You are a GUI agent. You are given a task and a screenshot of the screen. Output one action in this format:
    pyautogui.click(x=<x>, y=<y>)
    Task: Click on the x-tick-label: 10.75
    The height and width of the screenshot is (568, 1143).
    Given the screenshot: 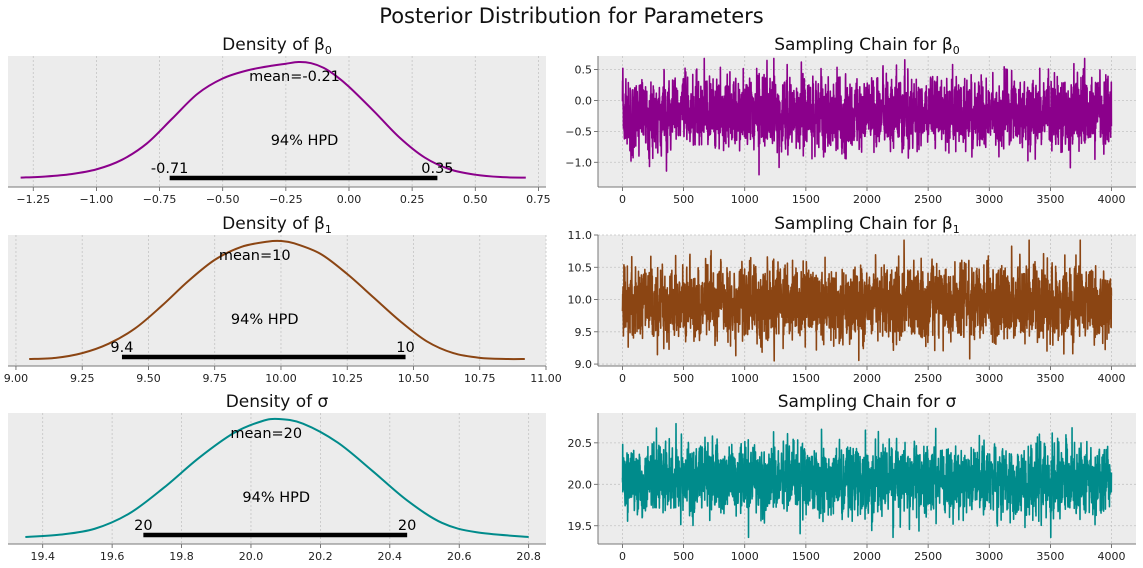 What is the action you would take?
    pyautogui.click(x=480, y=378)
    